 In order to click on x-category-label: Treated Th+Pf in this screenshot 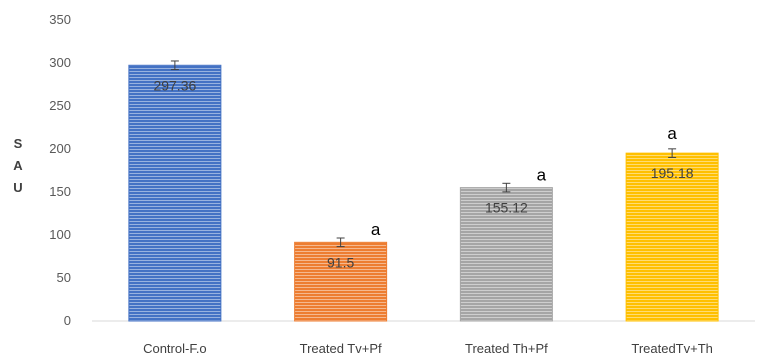, I will do `click(506, 348)`.